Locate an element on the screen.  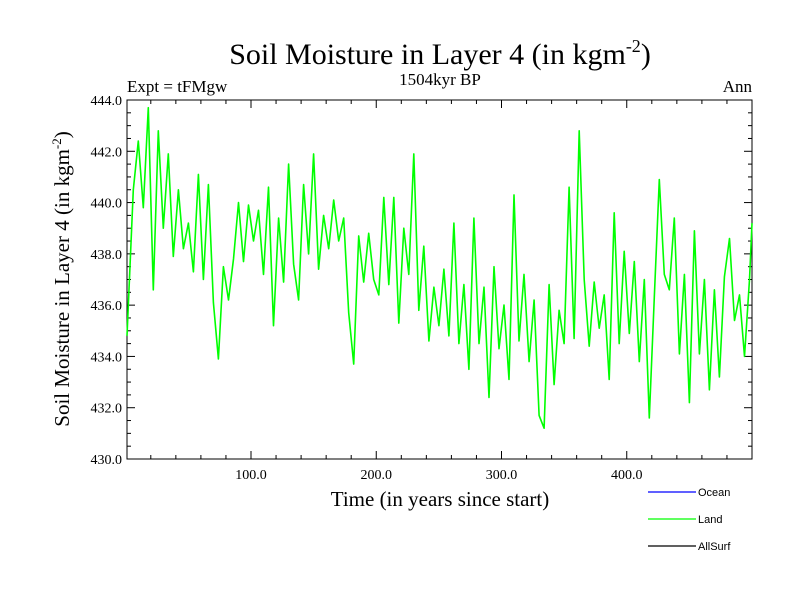
y-tick-label: 436.0 is located at coordinates (107, 306).